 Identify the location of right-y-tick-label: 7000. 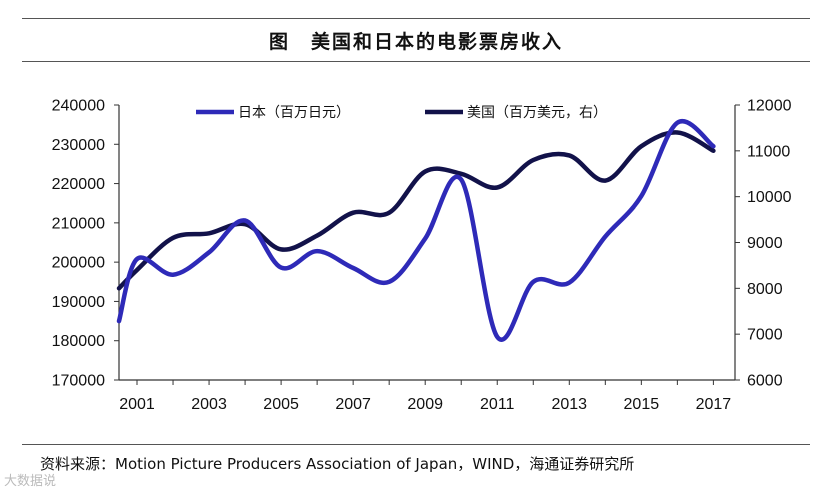
(765, 335).